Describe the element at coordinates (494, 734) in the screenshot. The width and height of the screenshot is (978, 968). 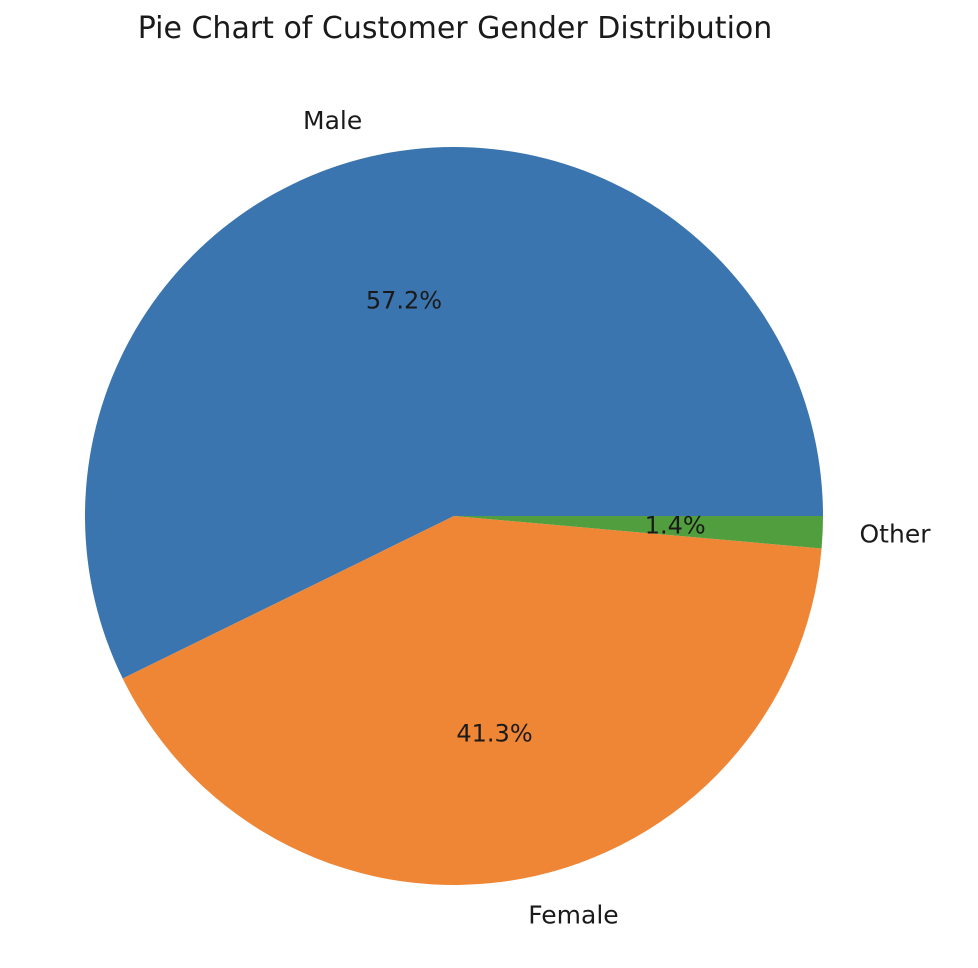
I see `slice-percent-female: 41.3%` at that location.